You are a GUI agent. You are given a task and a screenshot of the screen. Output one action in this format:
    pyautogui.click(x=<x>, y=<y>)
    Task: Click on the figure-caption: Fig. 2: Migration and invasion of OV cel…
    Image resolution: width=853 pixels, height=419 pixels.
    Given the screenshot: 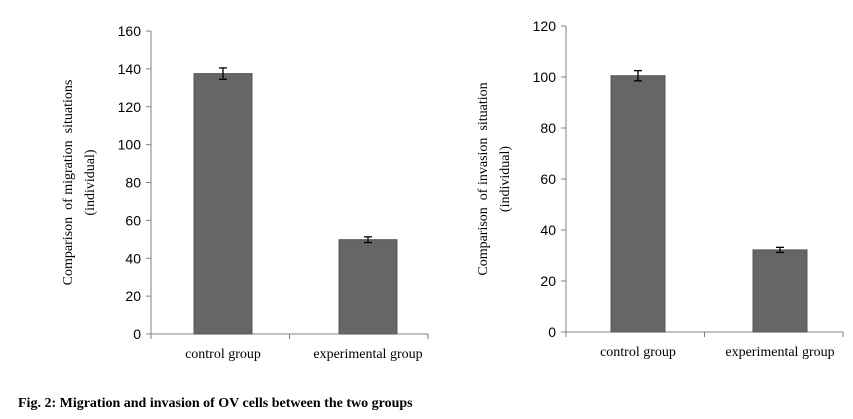 What is the action you would take?
    pyautogui.click(x=215, y=403)
    